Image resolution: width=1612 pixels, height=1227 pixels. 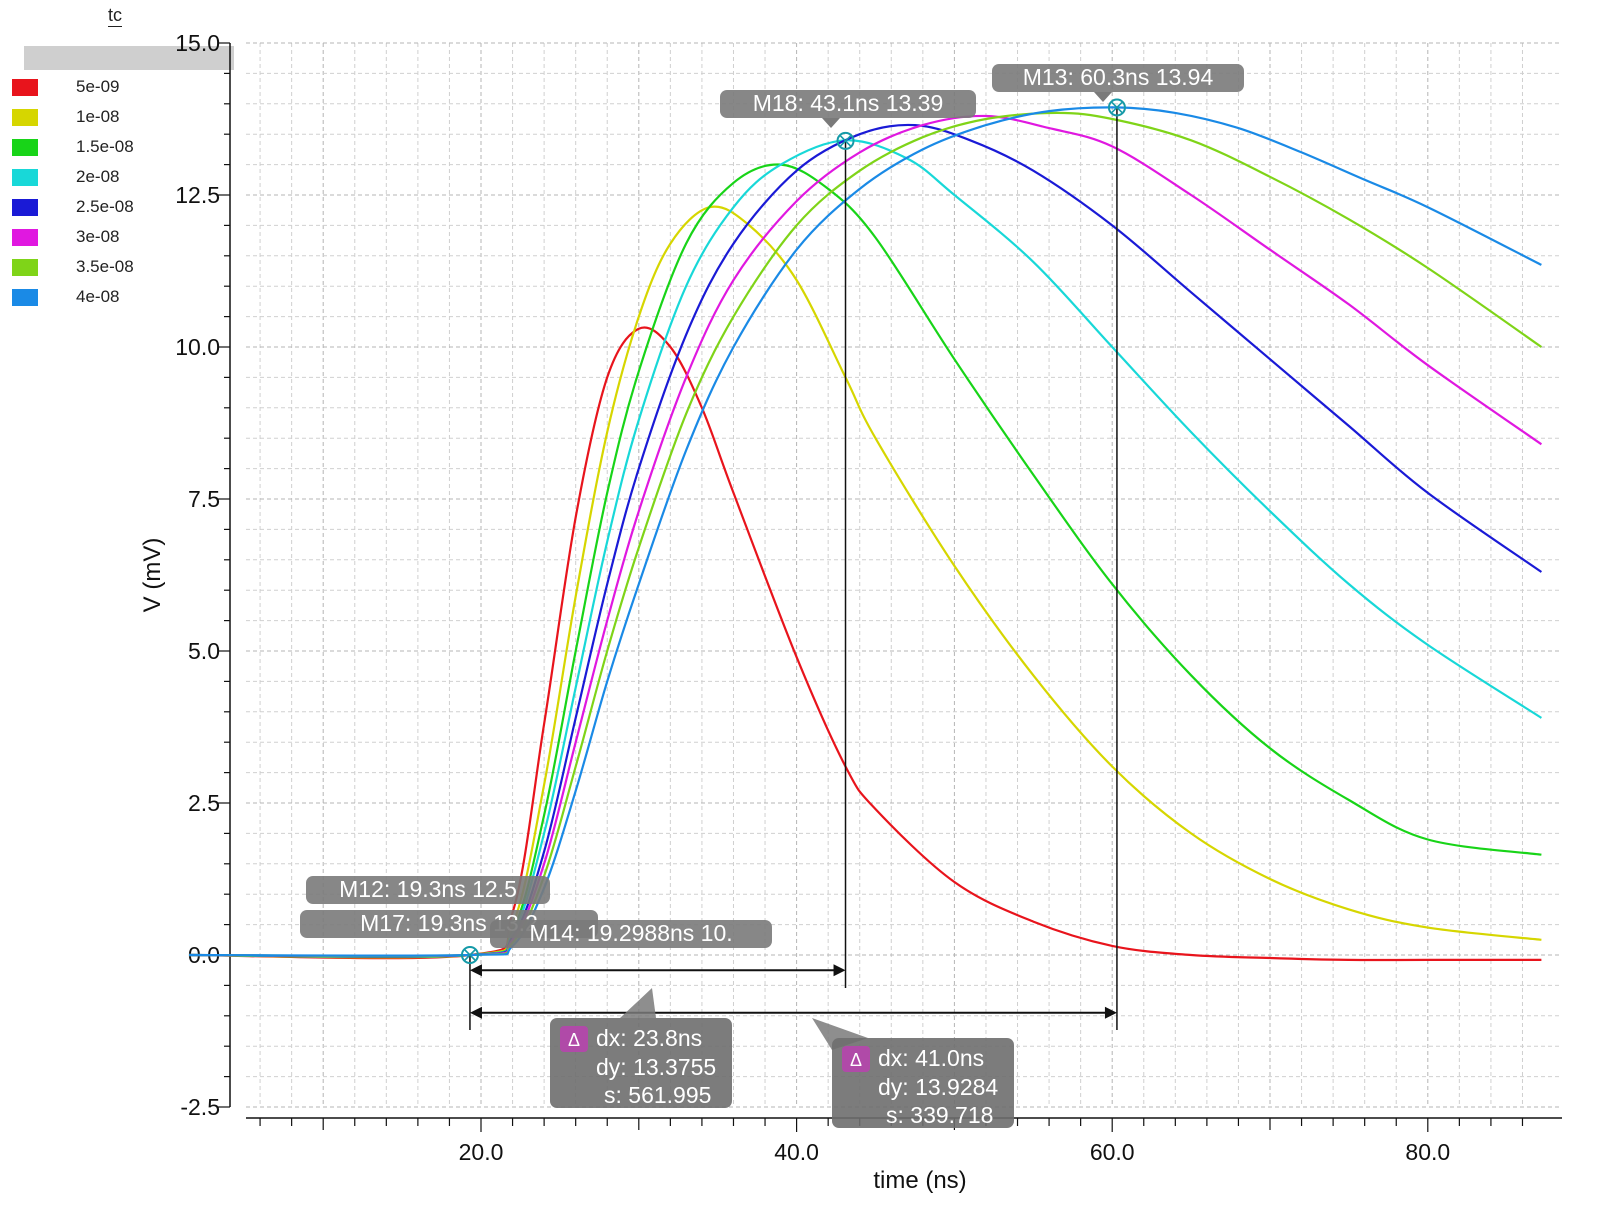 I want to click on y-tick-label: 2.5, so click(x=204, y=803).